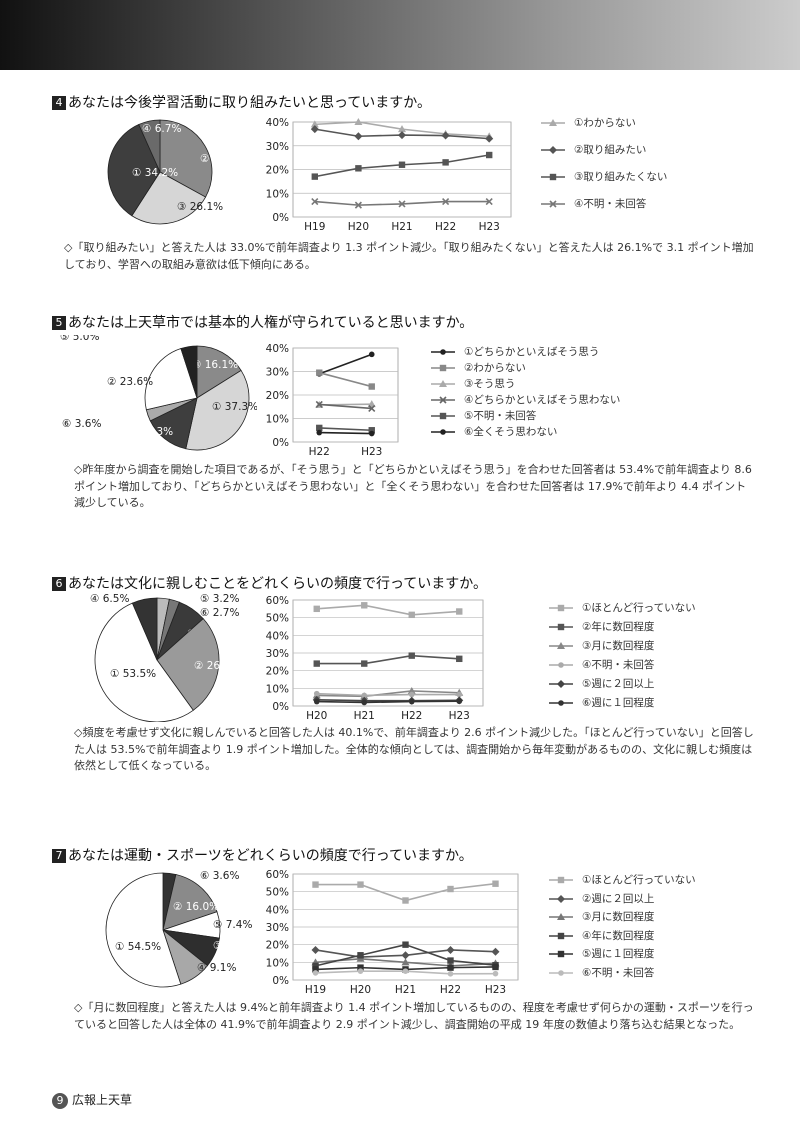 Image resolution: width=800 pixels, height=1133 pixels. What do you see at coordinates (271, 323) in the screenshot?
I see `question-text: あなたは上天草市では基本的人権が守られていると思いますか。` at bounding box center [271, 323].